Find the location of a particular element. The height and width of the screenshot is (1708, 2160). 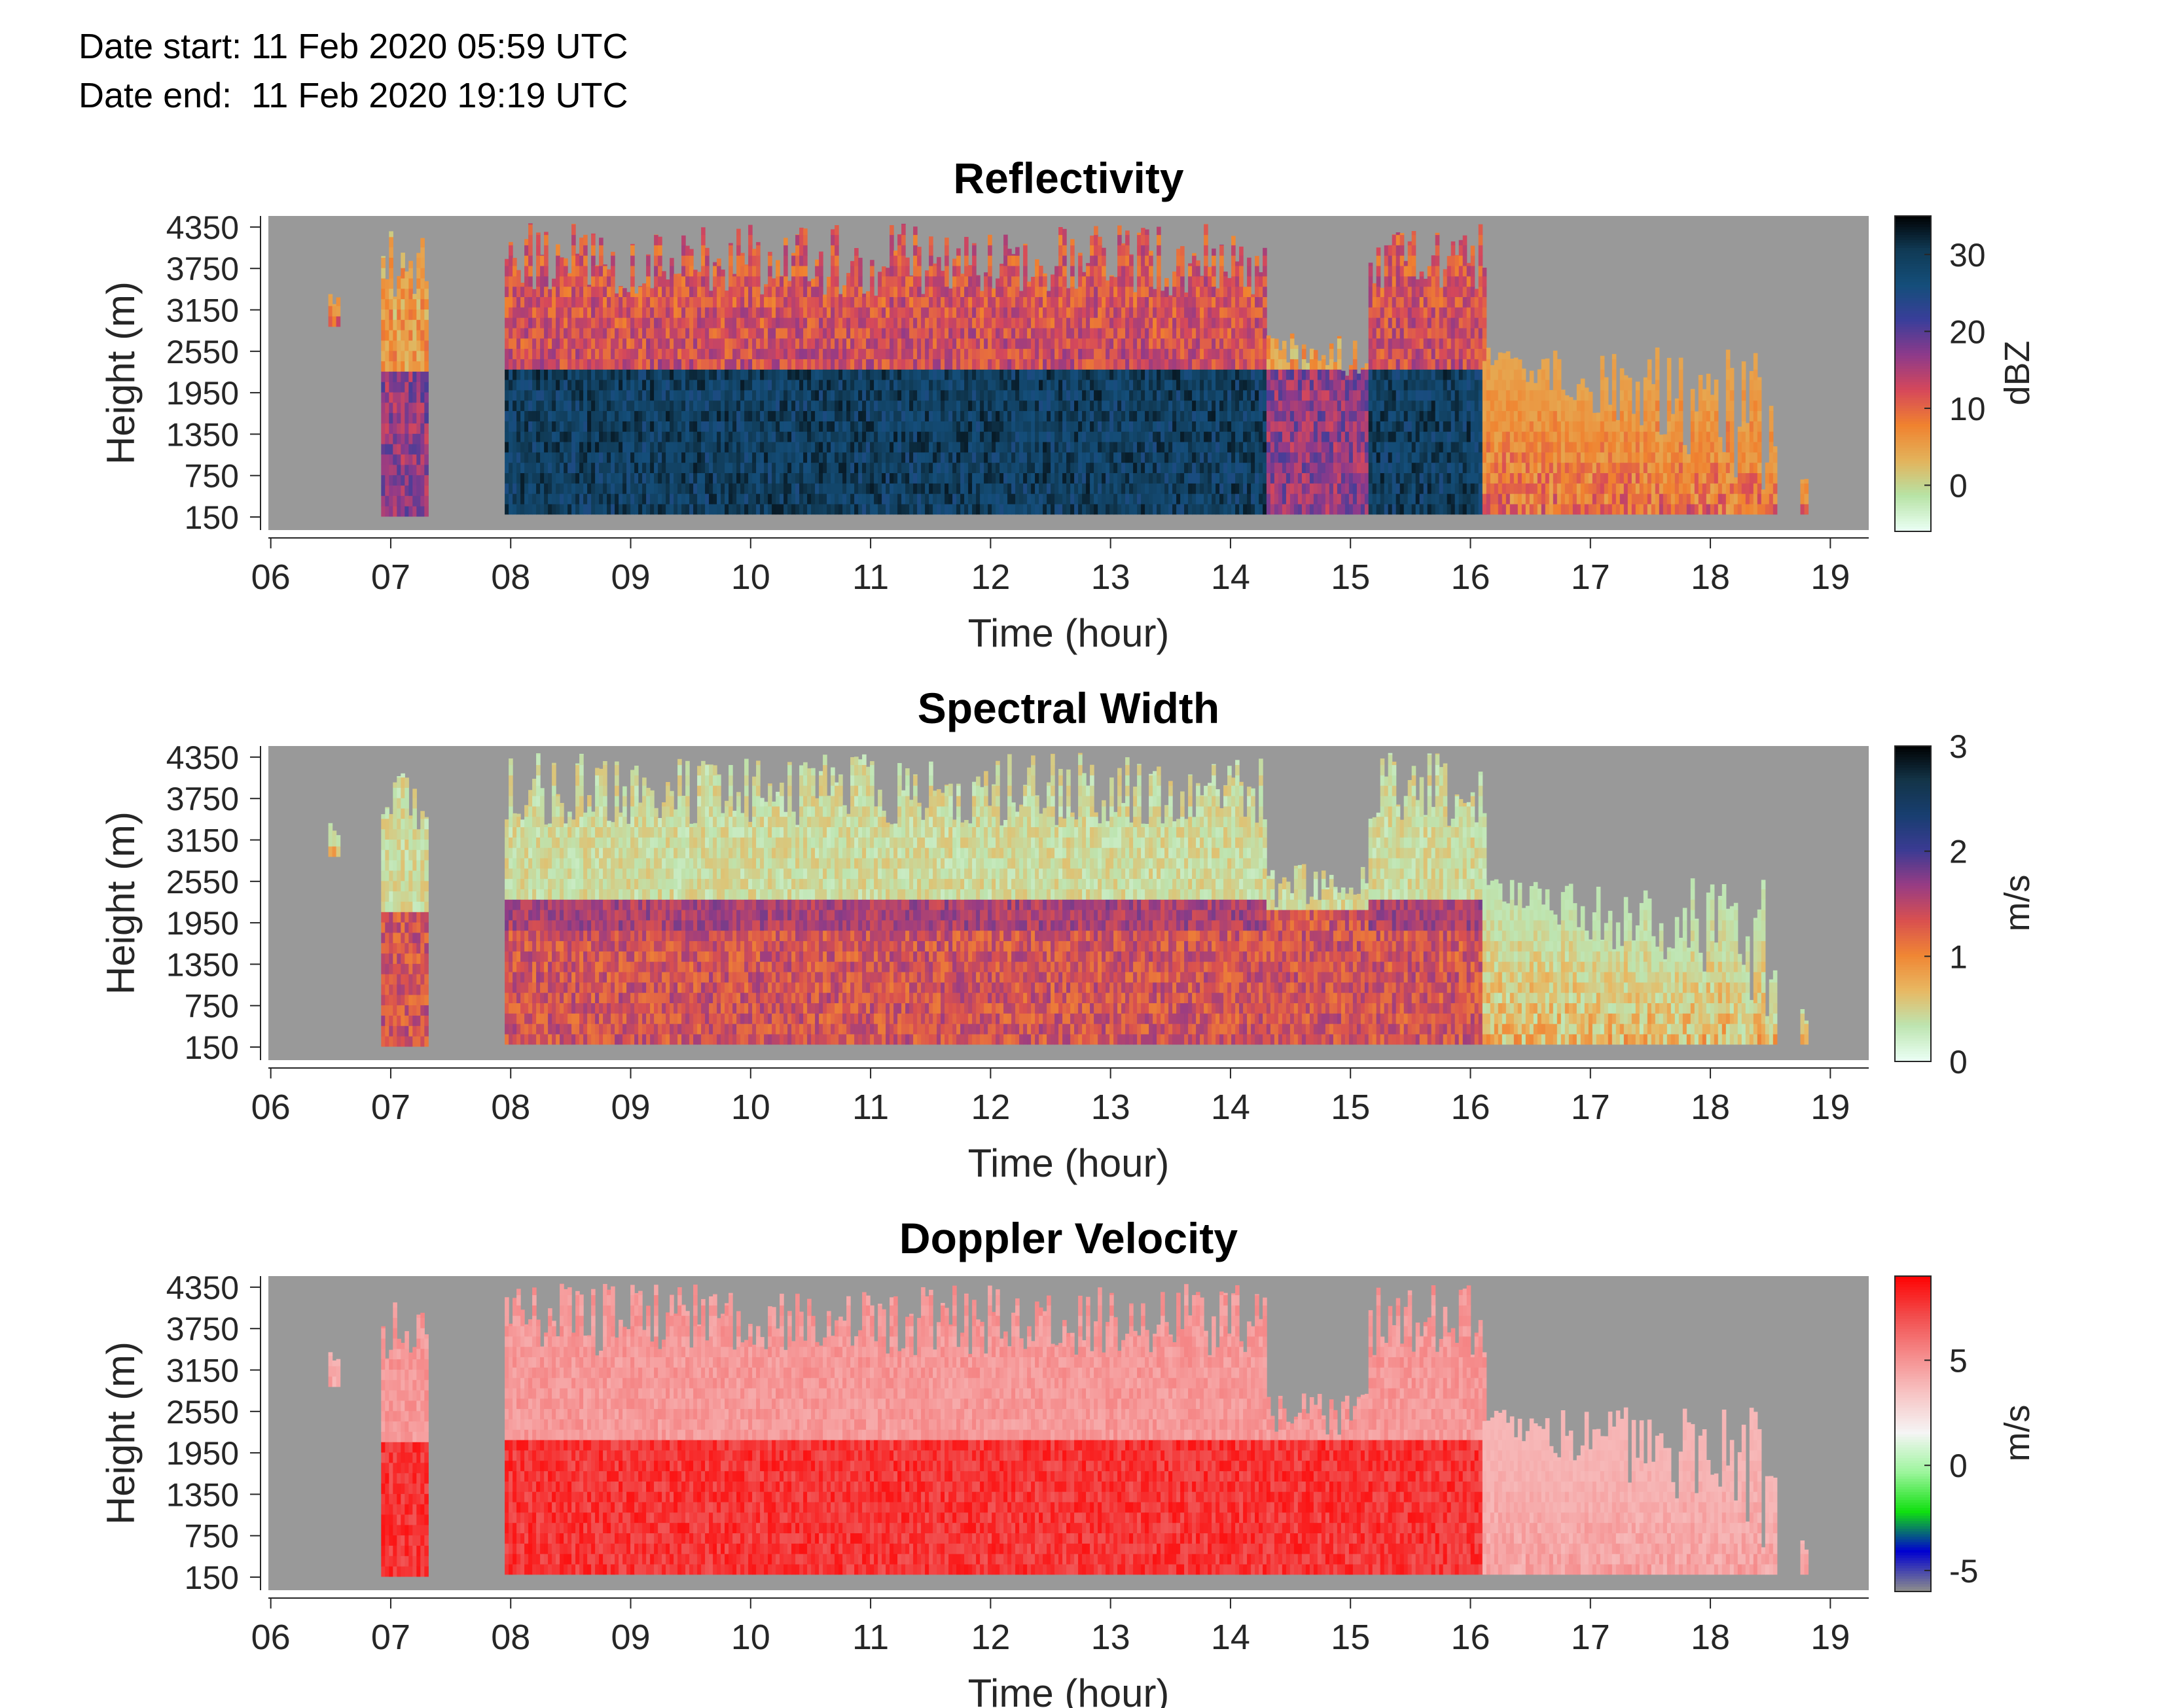

colorbar-tick-label: -5 is located at coordinates (1963, 1571).